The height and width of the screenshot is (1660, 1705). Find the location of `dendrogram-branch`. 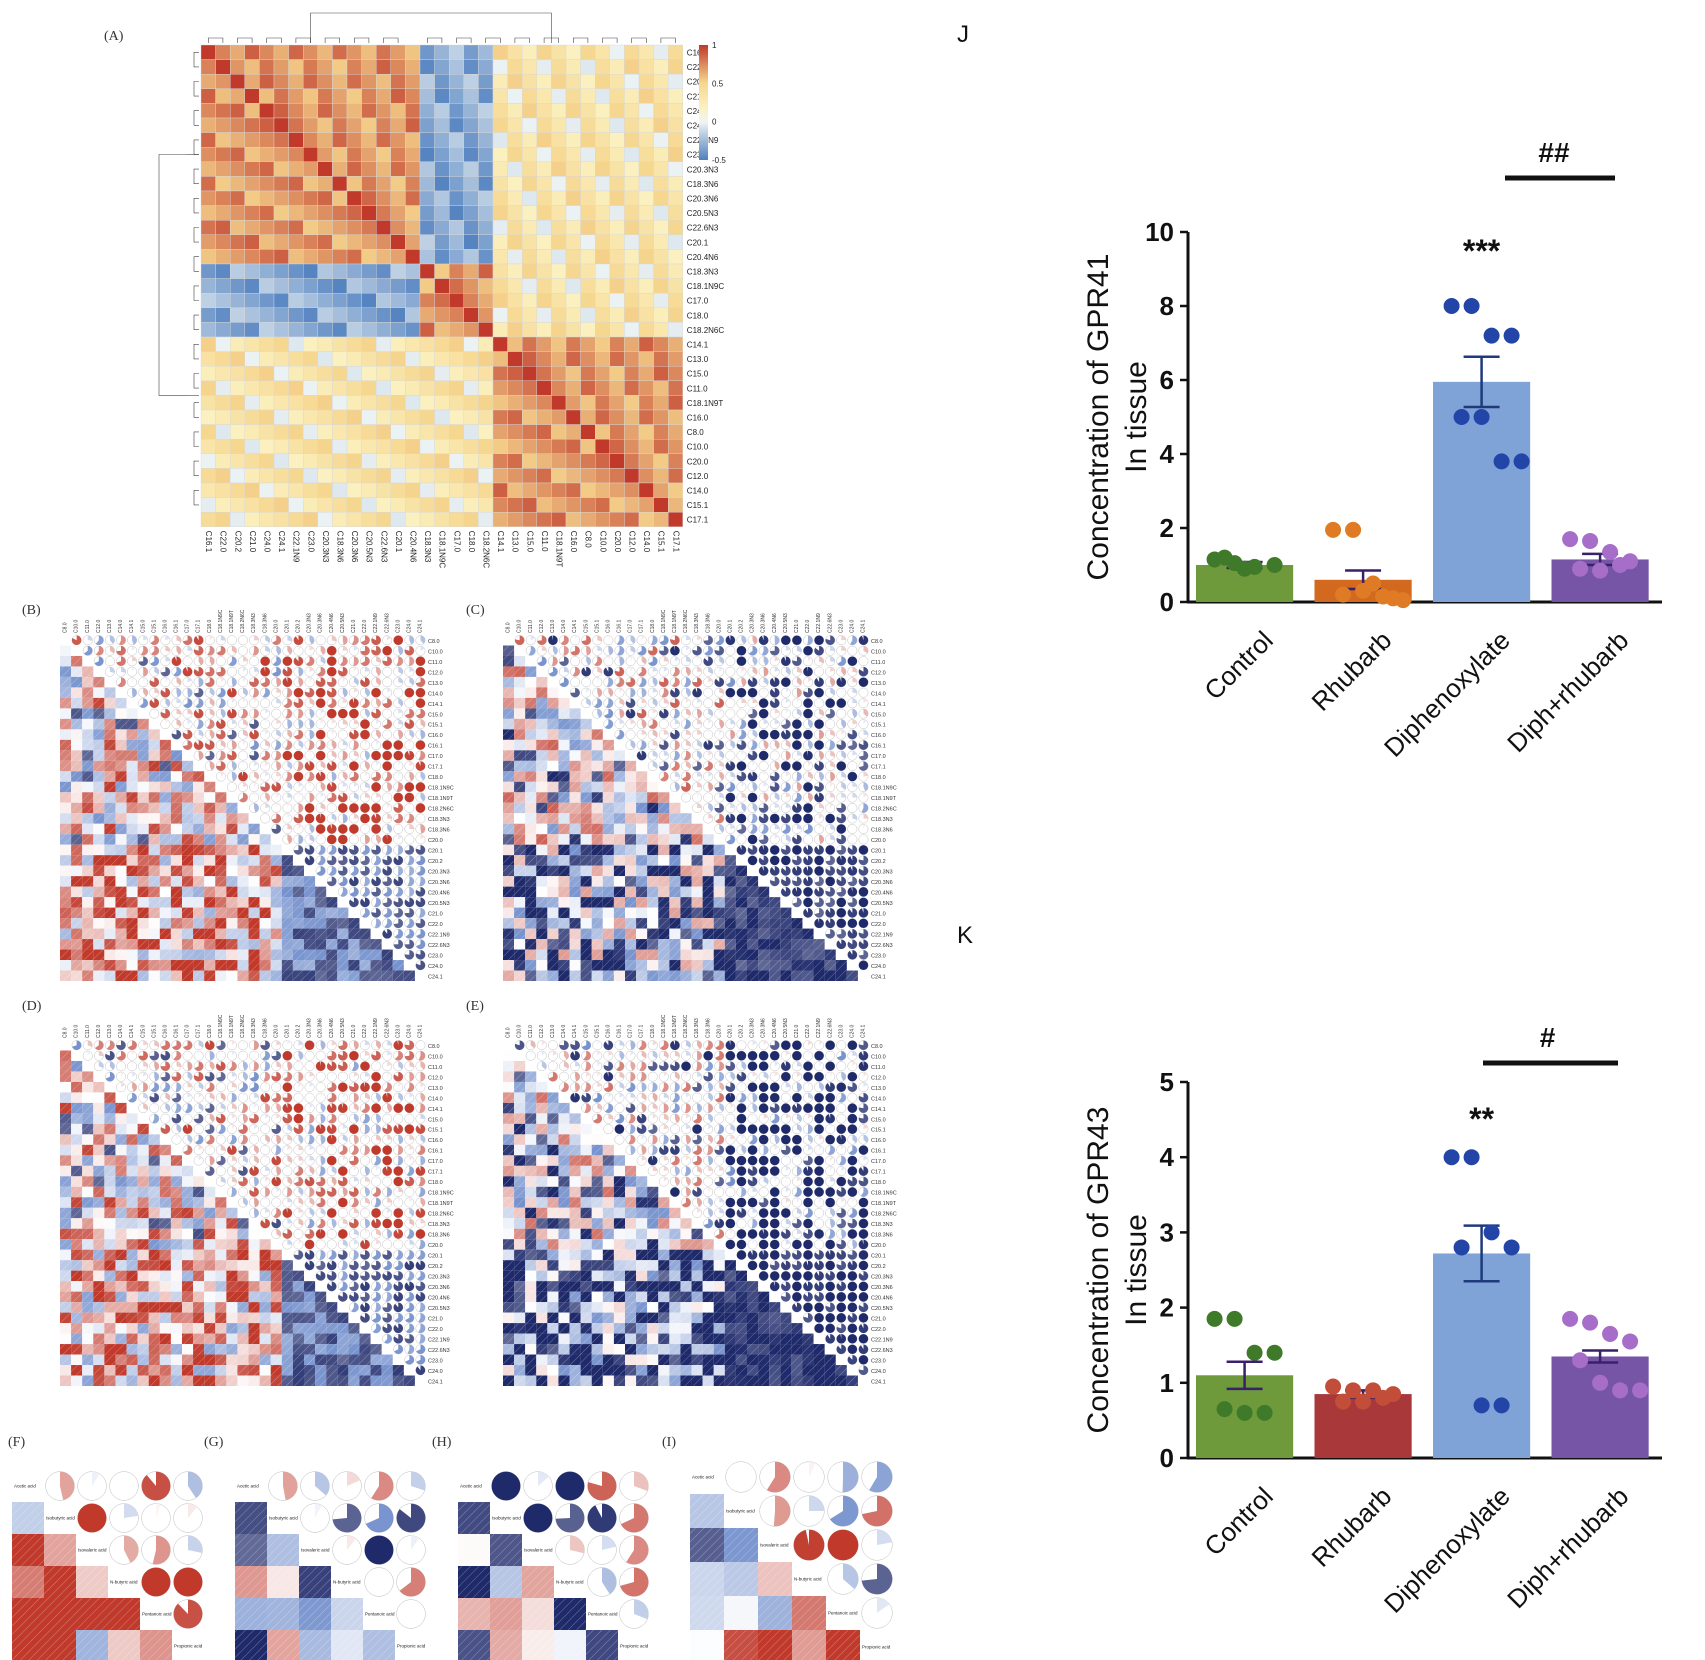

dendrogram-branch is located at coordinates (196, 264).